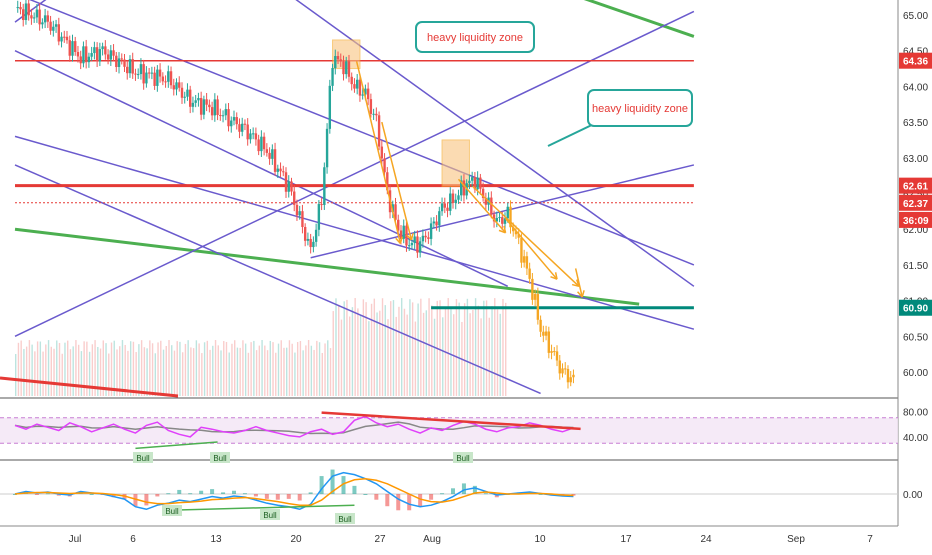 This screenshot has width=932, height=555. I want to click on rsi-bull-divergence-line, so click(176, 445).